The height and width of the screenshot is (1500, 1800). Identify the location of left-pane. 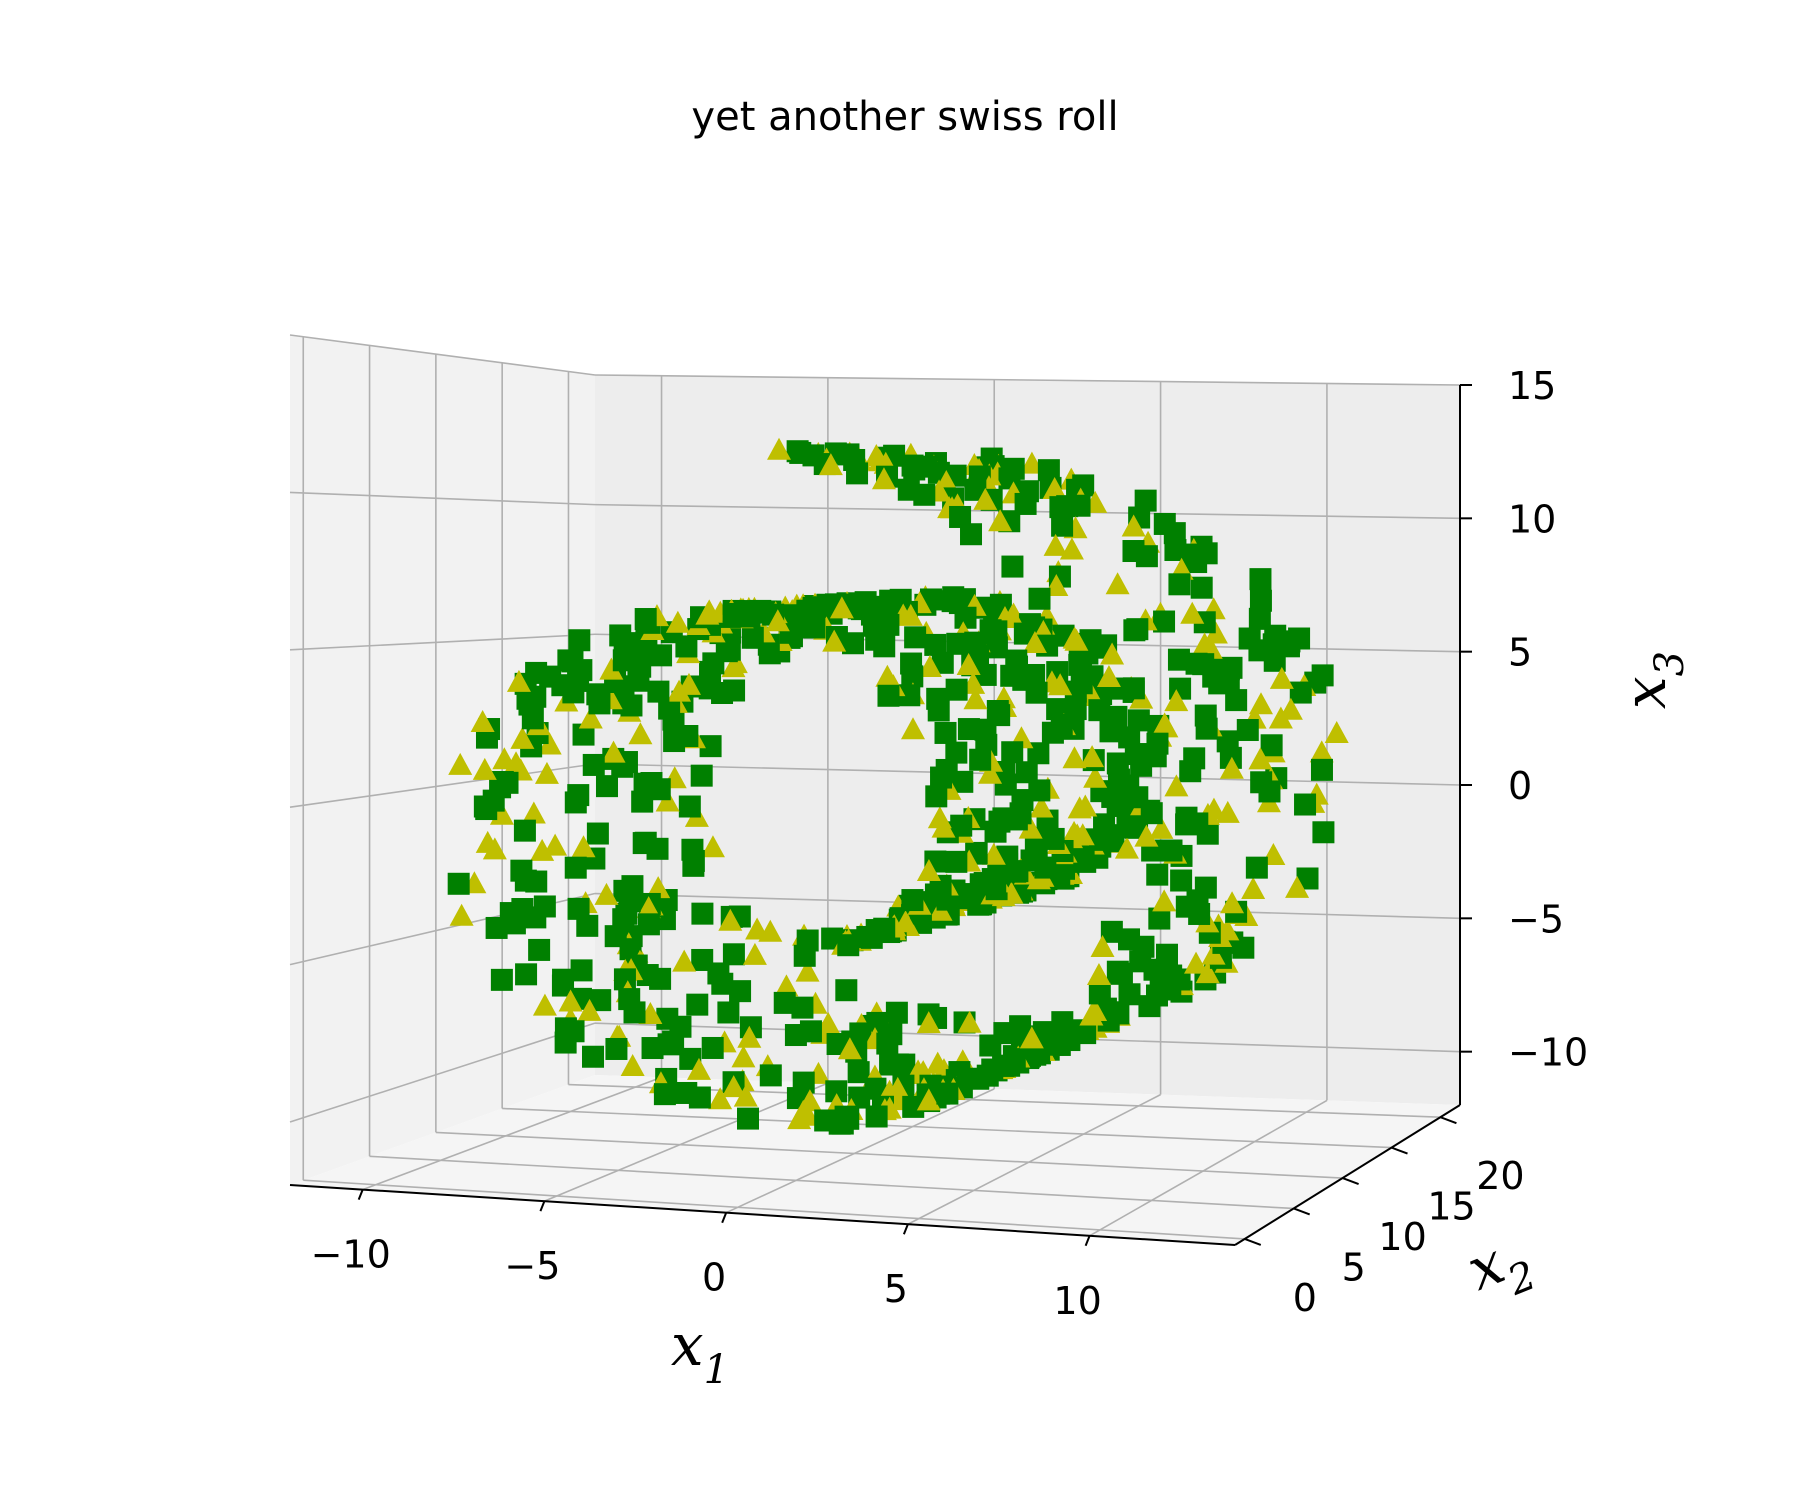
(442, 760).